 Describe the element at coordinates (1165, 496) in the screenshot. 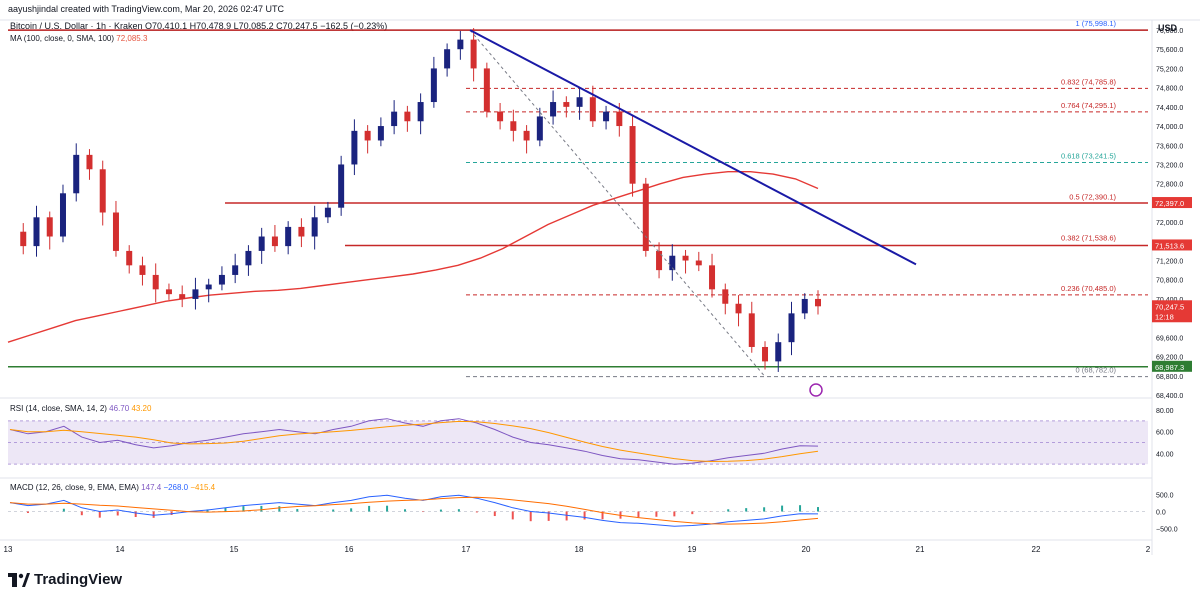

I see `macd-tick-label: 500.0` at that location.